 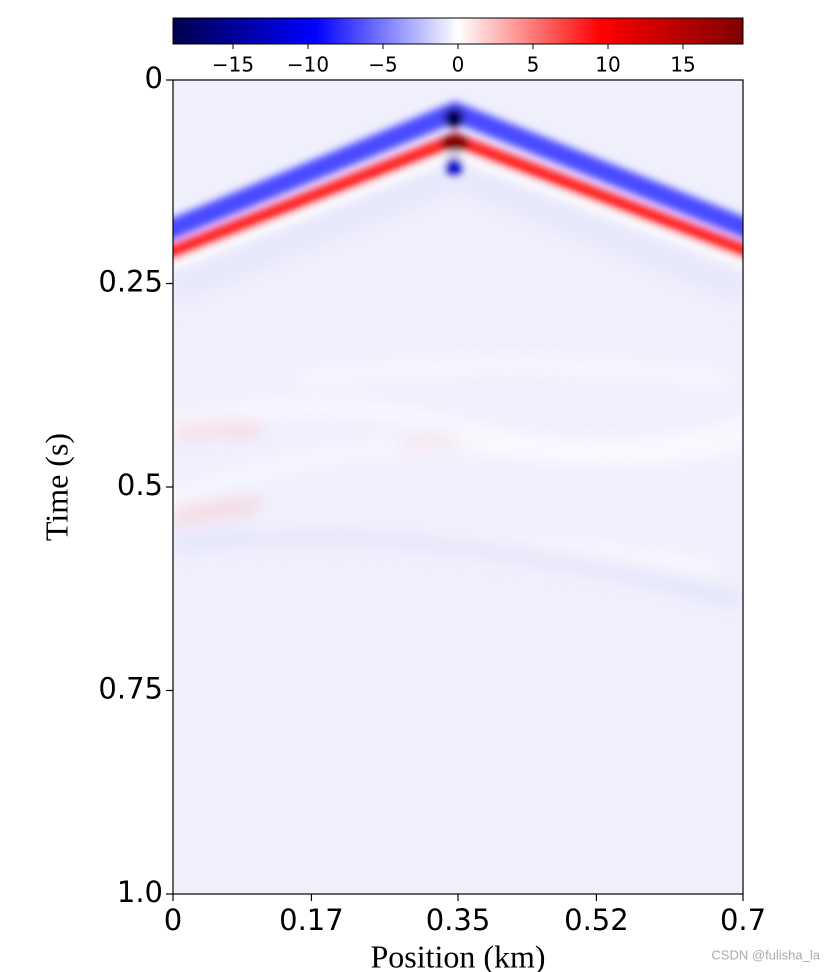 What do you see at coordinates (311, 920) in the screenshot?
I see `x-tick-label: 0.17` at bounding box center [311, 920].